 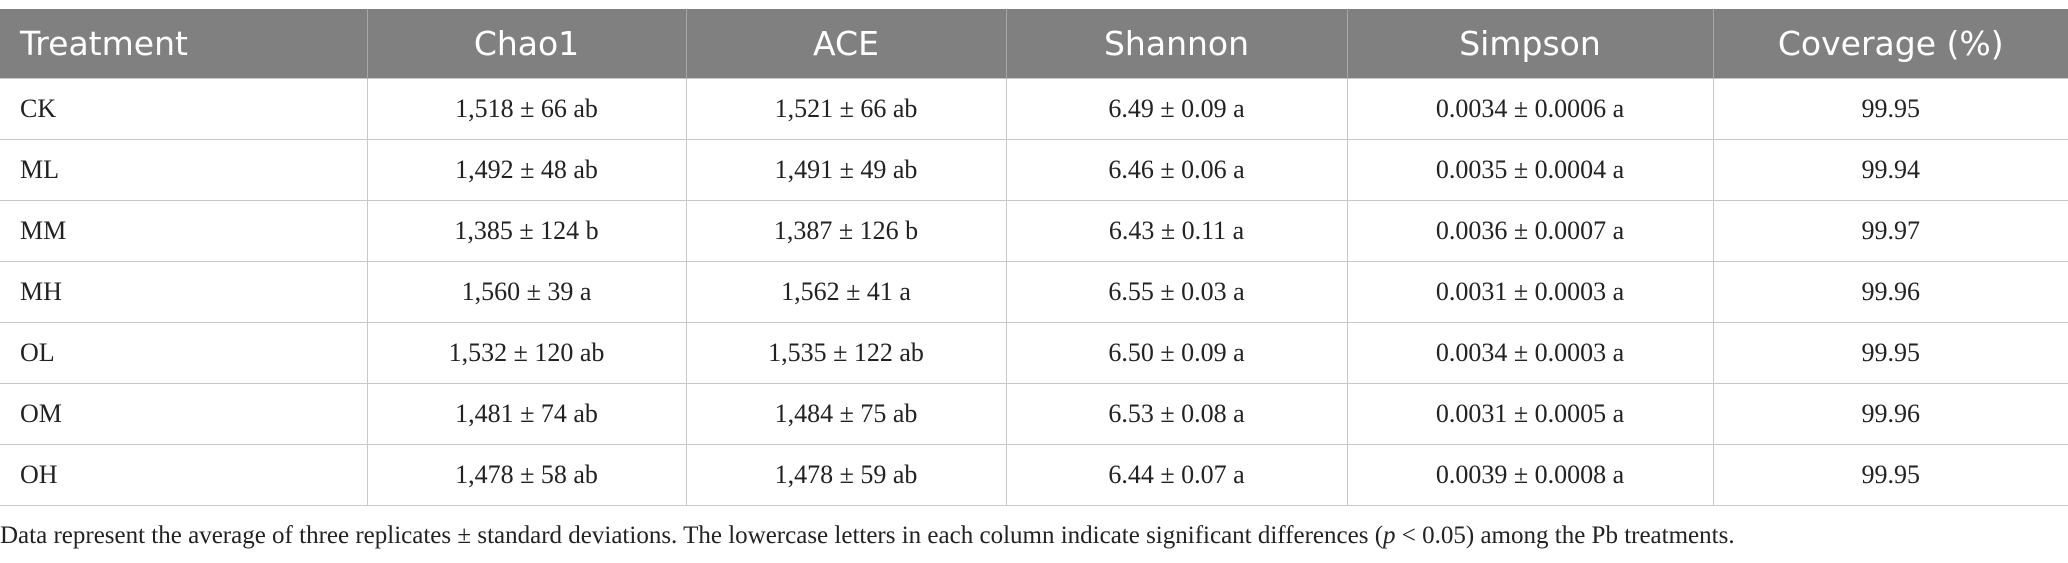 What do you see at coordinates (1176, 414) in the screenshot?
I see `table-cell: 6.53 ± 0.08 a` at bounding box center [1176, 414].